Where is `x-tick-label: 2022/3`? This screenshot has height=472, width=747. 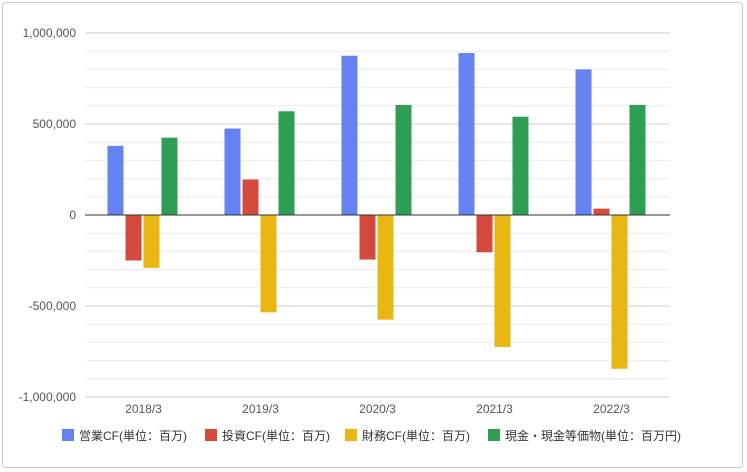
x-tick-label: 2022/3 is located at coordinates (611, 409).